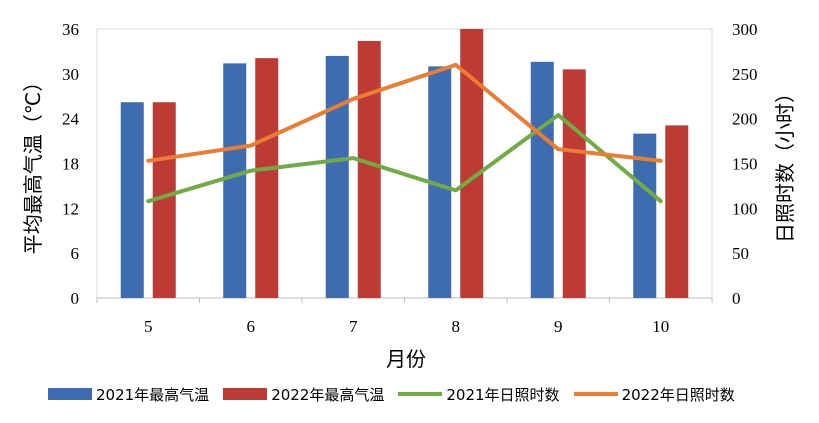 Image resolution: width=819 pixels, height=423 pixels. What do you see at coordinates (33, 163) in the screenshot?
I see `left-axis-title: 平均最高气温（℃）` at bounding box center [33, 163].